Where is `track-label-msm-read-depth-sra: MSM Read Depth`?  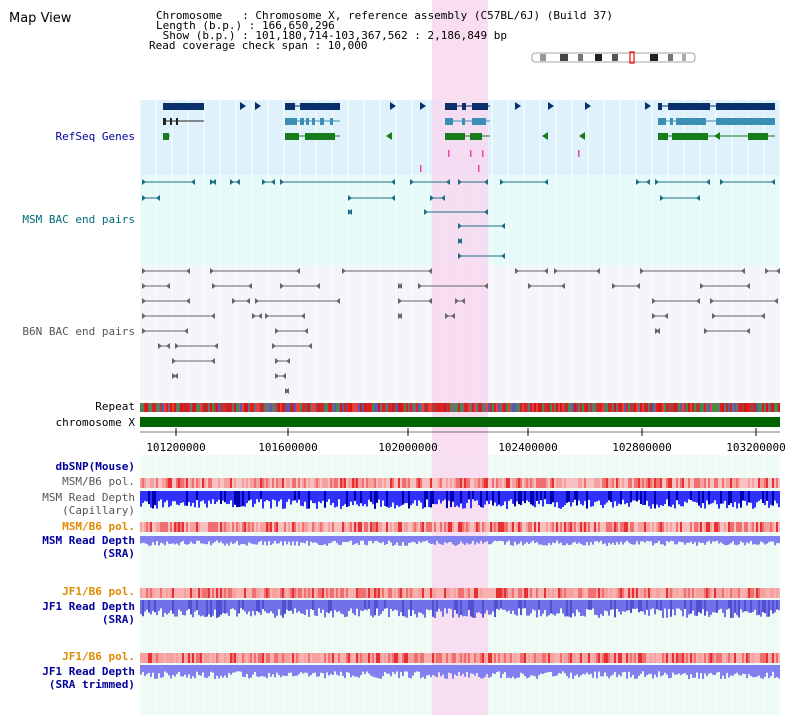
track-label-msm-read-depth-sra: MSM Read Depth is located at coordinates (88, 540).